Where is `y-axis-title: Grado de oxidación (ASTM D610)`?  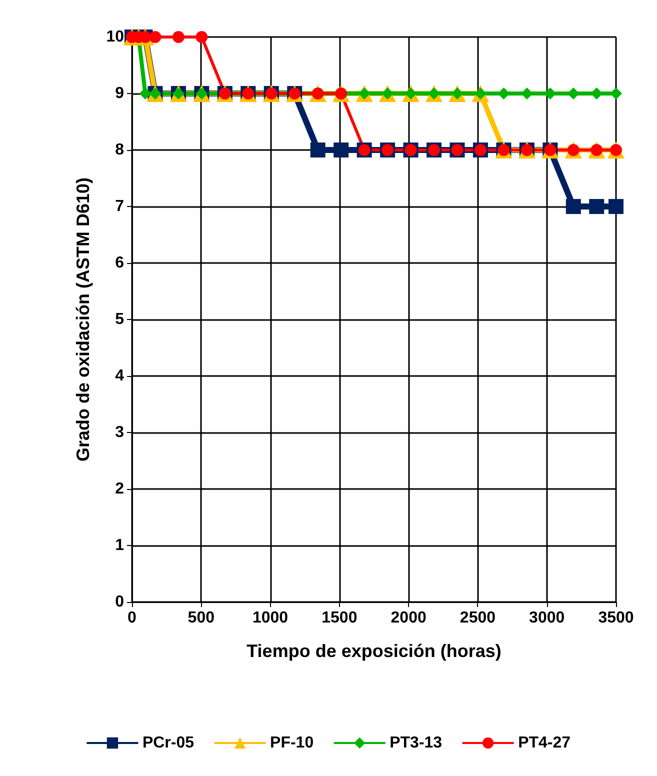
y-axis-title: Grado de oxidación (ASTM D610) is located at coordinates (83, 319).